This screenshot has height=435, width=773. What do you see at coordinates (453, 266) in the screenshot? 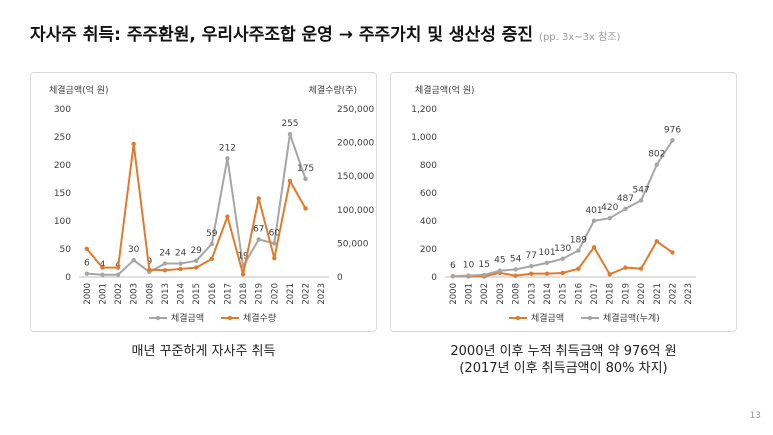
I see `data-label: 6` at bounding box center [453, 266].